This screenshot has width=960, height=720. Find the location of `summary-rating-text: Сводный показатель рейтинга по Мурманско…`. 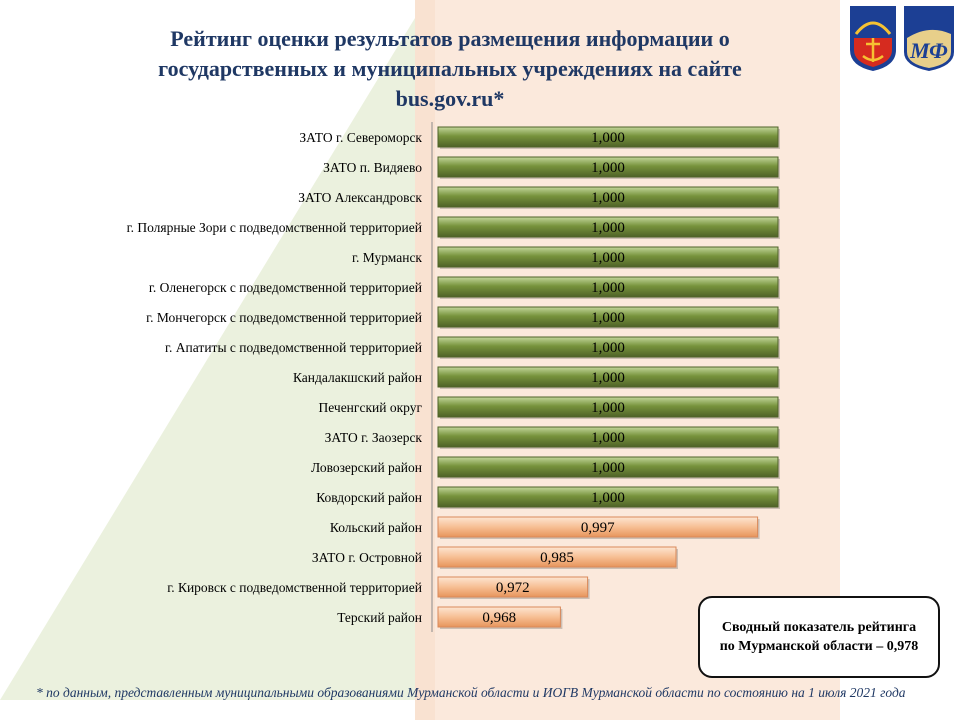

summary-rating-text: Сводный показатель рейтинга по Мурманско… is located at coordinates (819, 637).